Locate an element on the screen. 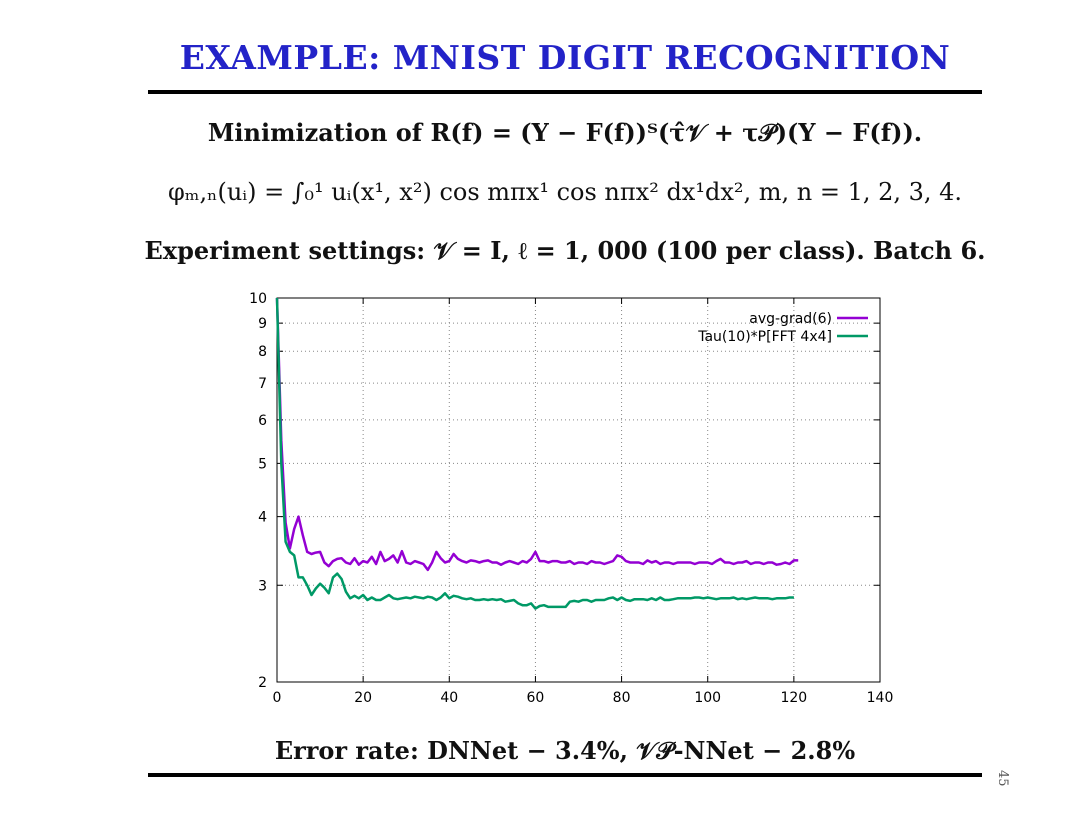  y-tick-label: 5 is located at coordinates (262, 464).